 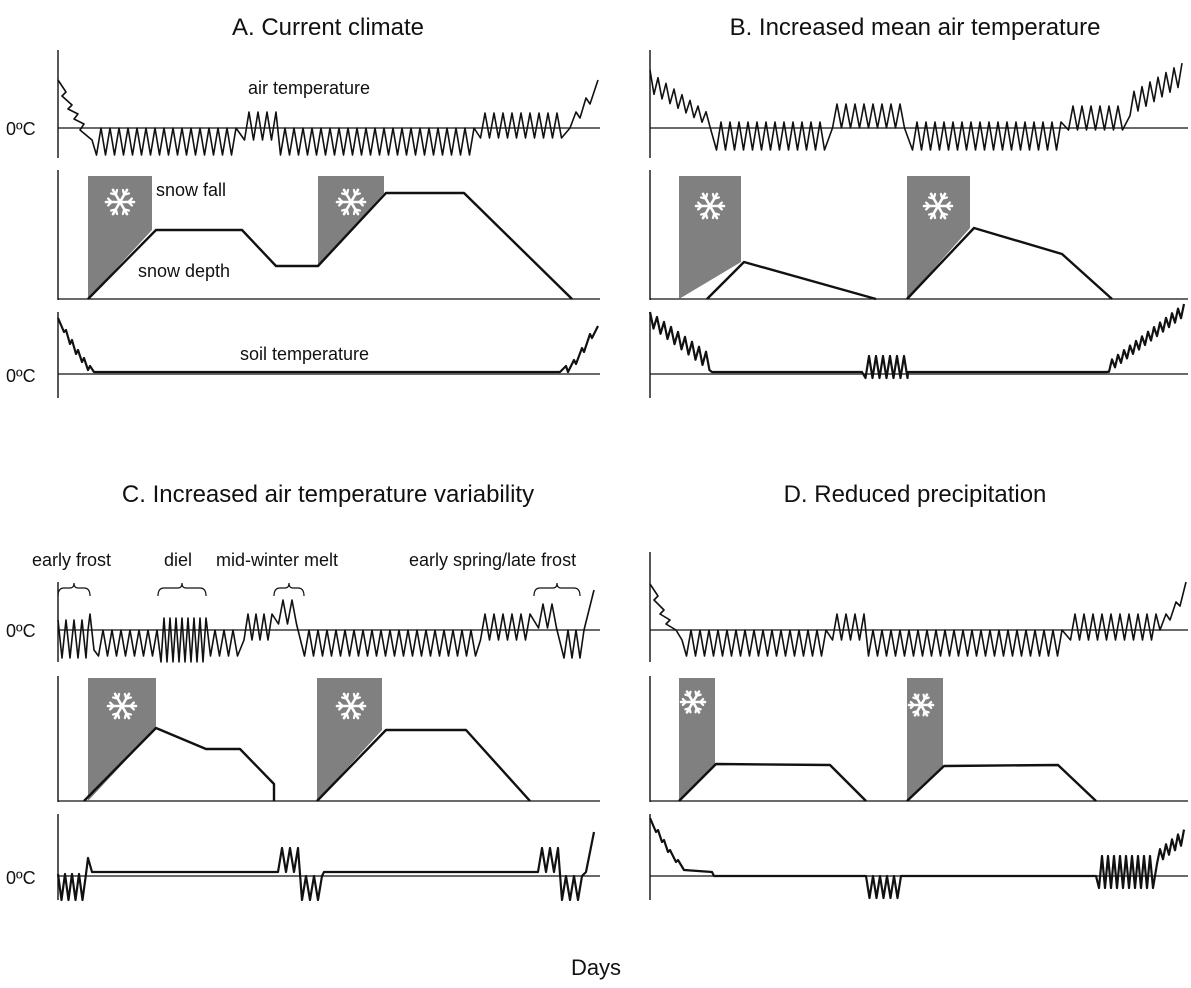 I want to click on zero-label-c-air: 0ºC, so click(x=21, y=631).